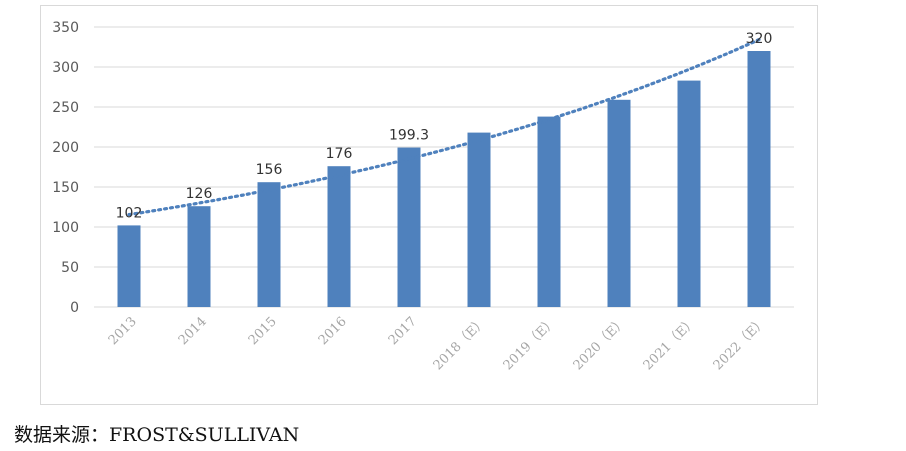 This screenshot has width=906, height=451. I want to click on data-label: 176, so click(339, 154).